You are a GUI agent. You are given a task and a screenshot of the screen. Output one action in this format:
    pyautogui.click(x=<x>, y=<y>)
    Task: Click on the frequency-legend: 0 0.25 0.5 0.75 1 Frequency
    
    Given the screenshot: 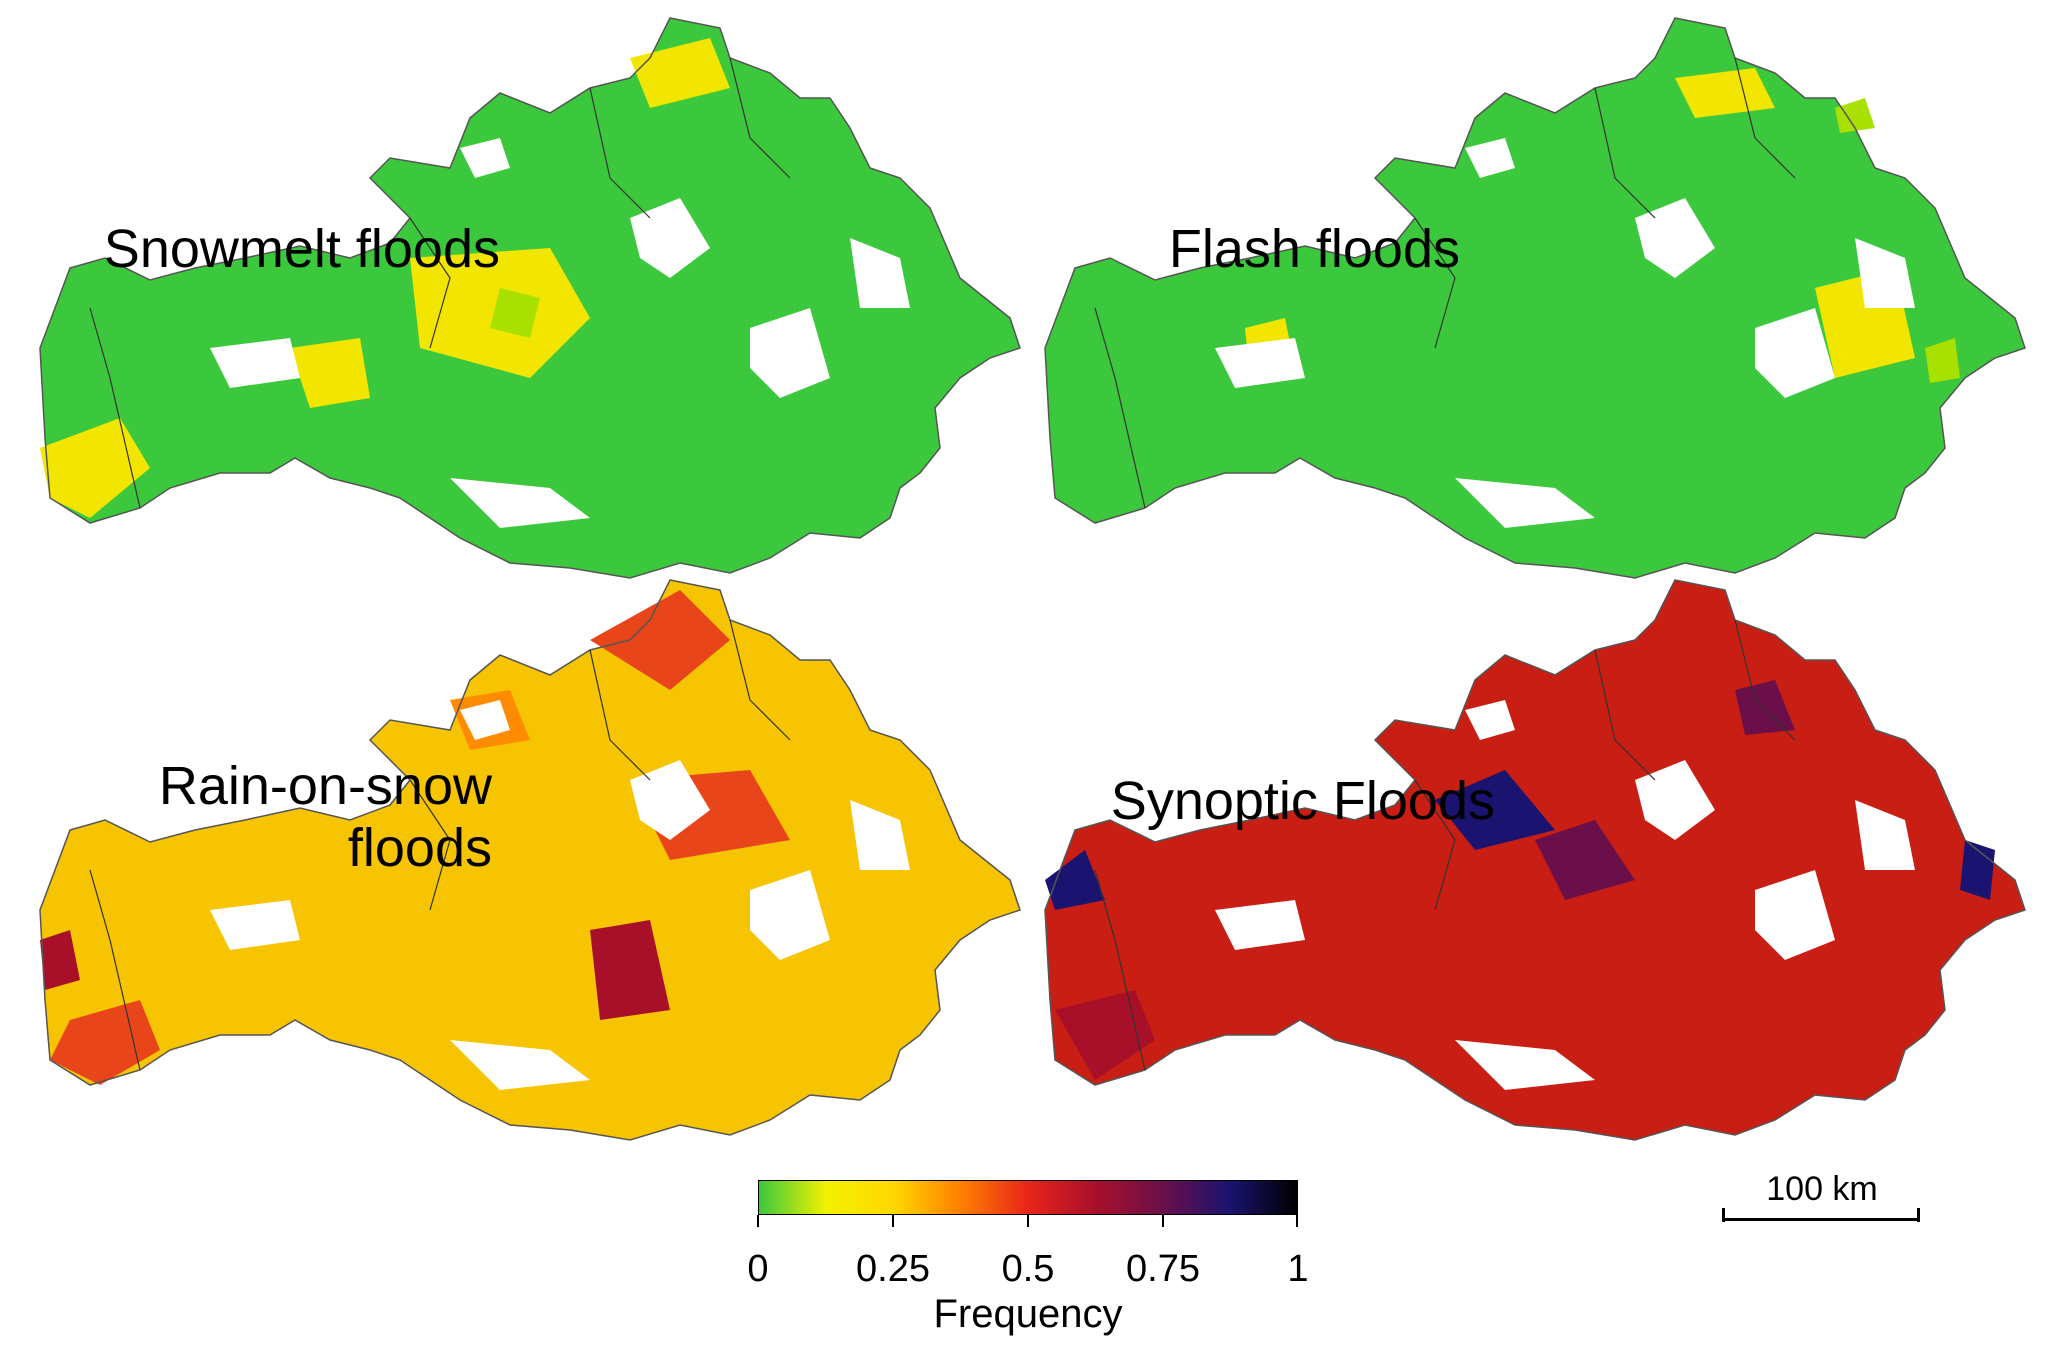 What is the action you would take?
    pyautogui.click(x=1028, y=1258)
    